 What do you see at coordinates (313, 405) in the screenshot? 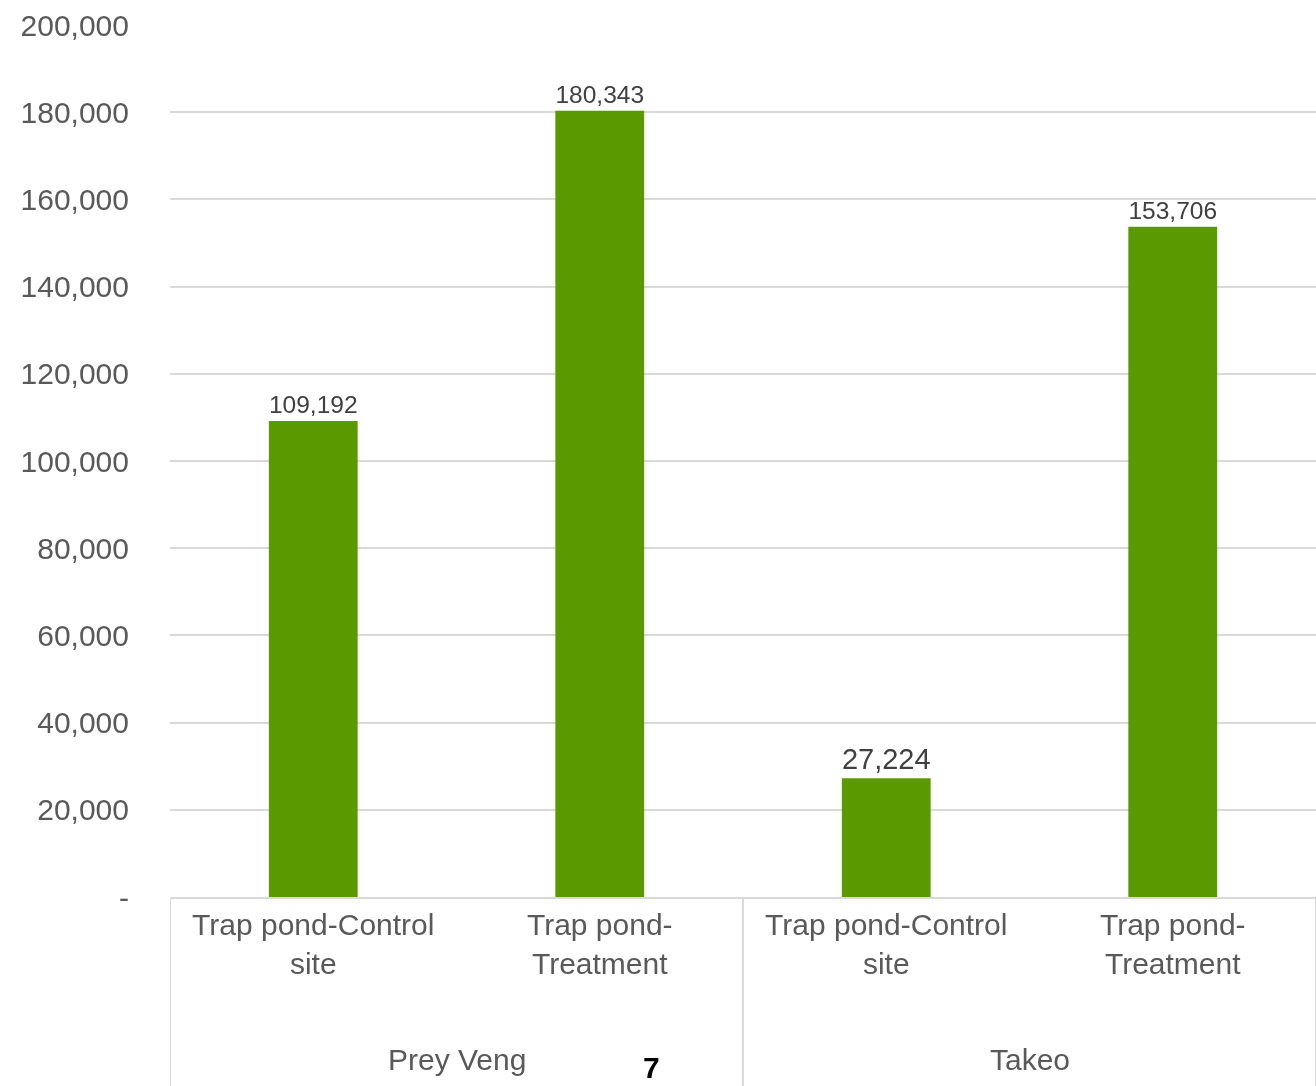
I see `data-label: 109,192` at bounding box center [313, 405].